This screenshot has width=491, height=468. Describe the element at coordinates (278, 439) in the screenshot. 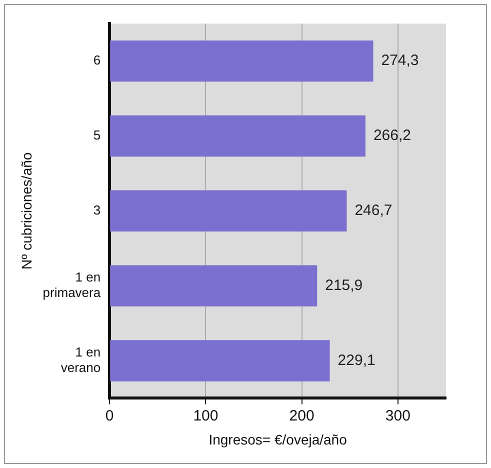

I see `x-axis-title: Ingresos= €/oveja/año` at that location.